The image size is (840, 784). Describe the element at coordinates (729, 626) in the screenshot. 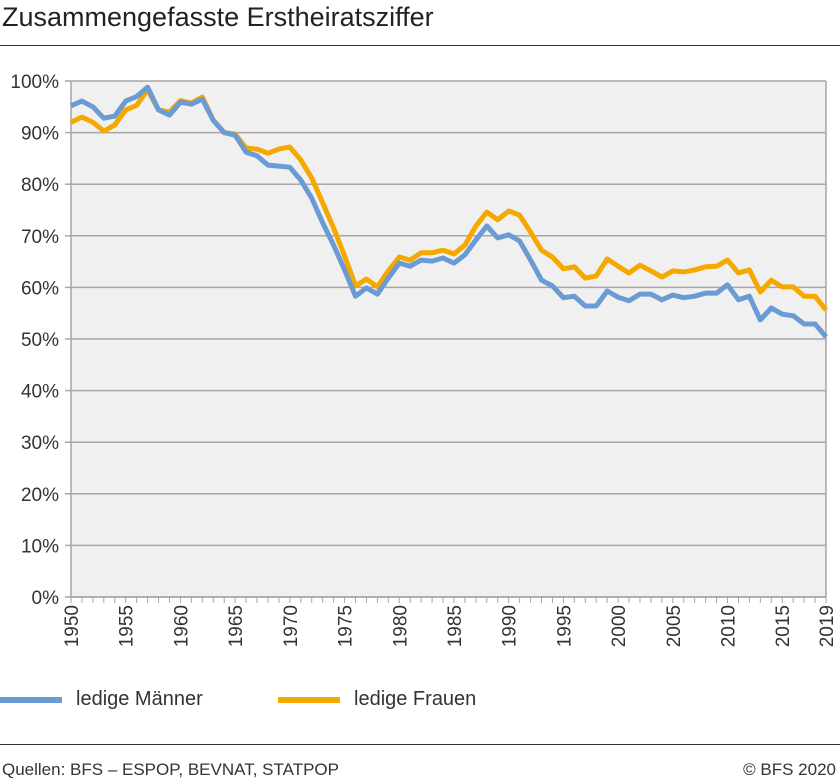

I see `x-tick-label: 2010` at that location.